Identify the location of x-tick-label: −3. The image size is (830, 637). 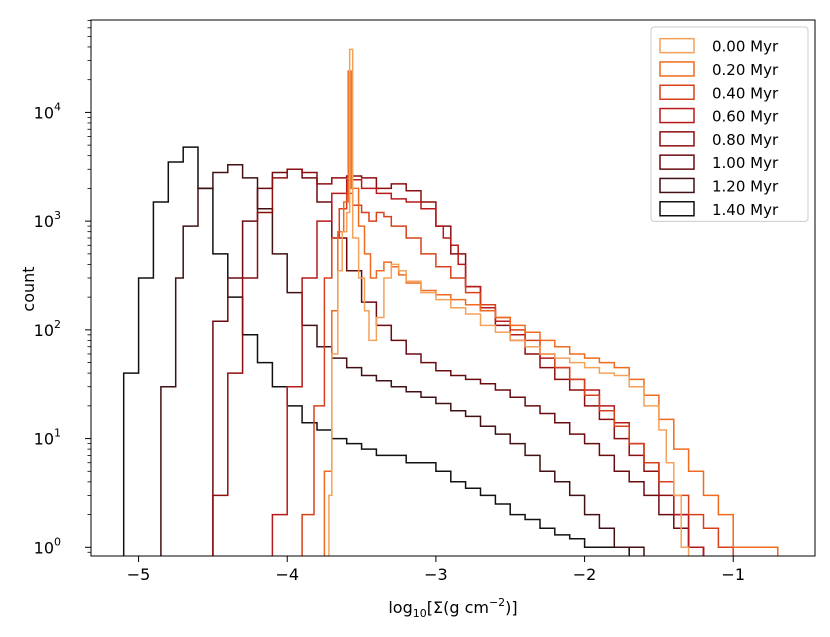
(436, 574).